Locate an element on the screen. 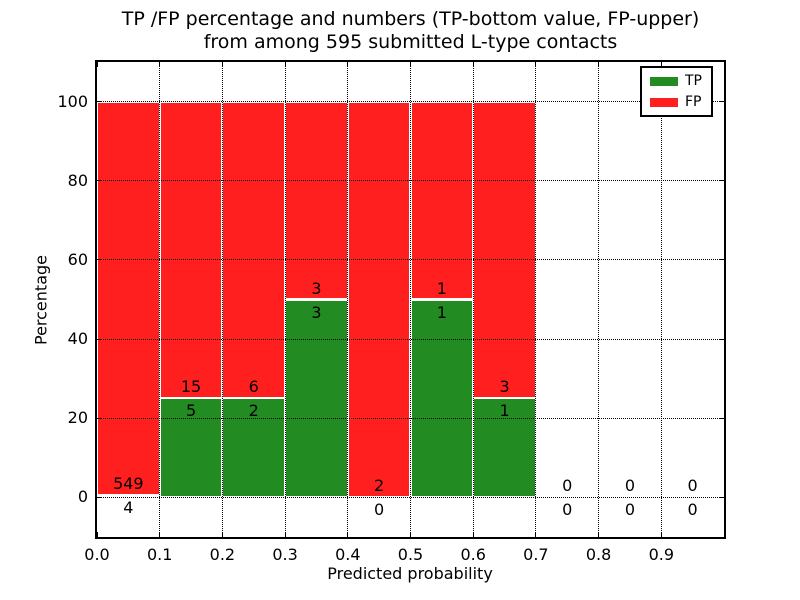 Image resolution: width=800 pixels, height=600 pixels. y-tick-label: 100 is located at coordinates (72, 101).